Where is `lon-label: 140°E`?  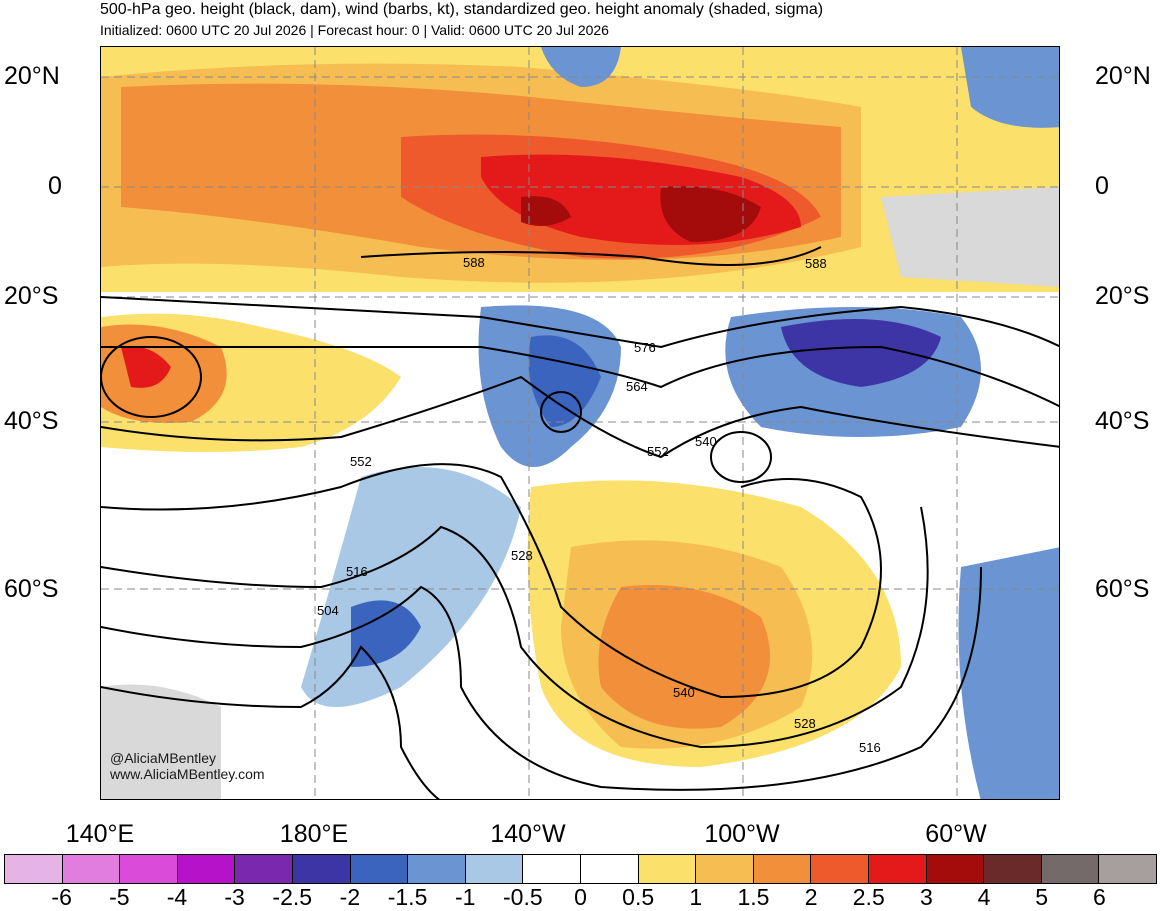
lon-label: 140°E is located at coordinates (100, 834).